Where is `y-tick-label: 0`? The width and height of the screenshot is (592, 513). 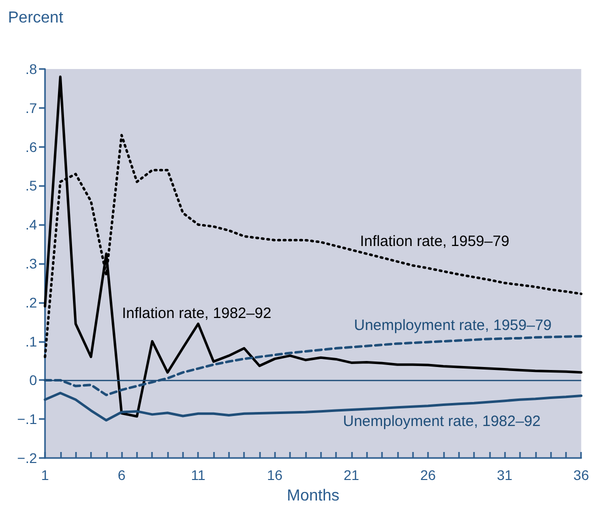 y-tick-label: 0 is located at coordinates (33, 380).